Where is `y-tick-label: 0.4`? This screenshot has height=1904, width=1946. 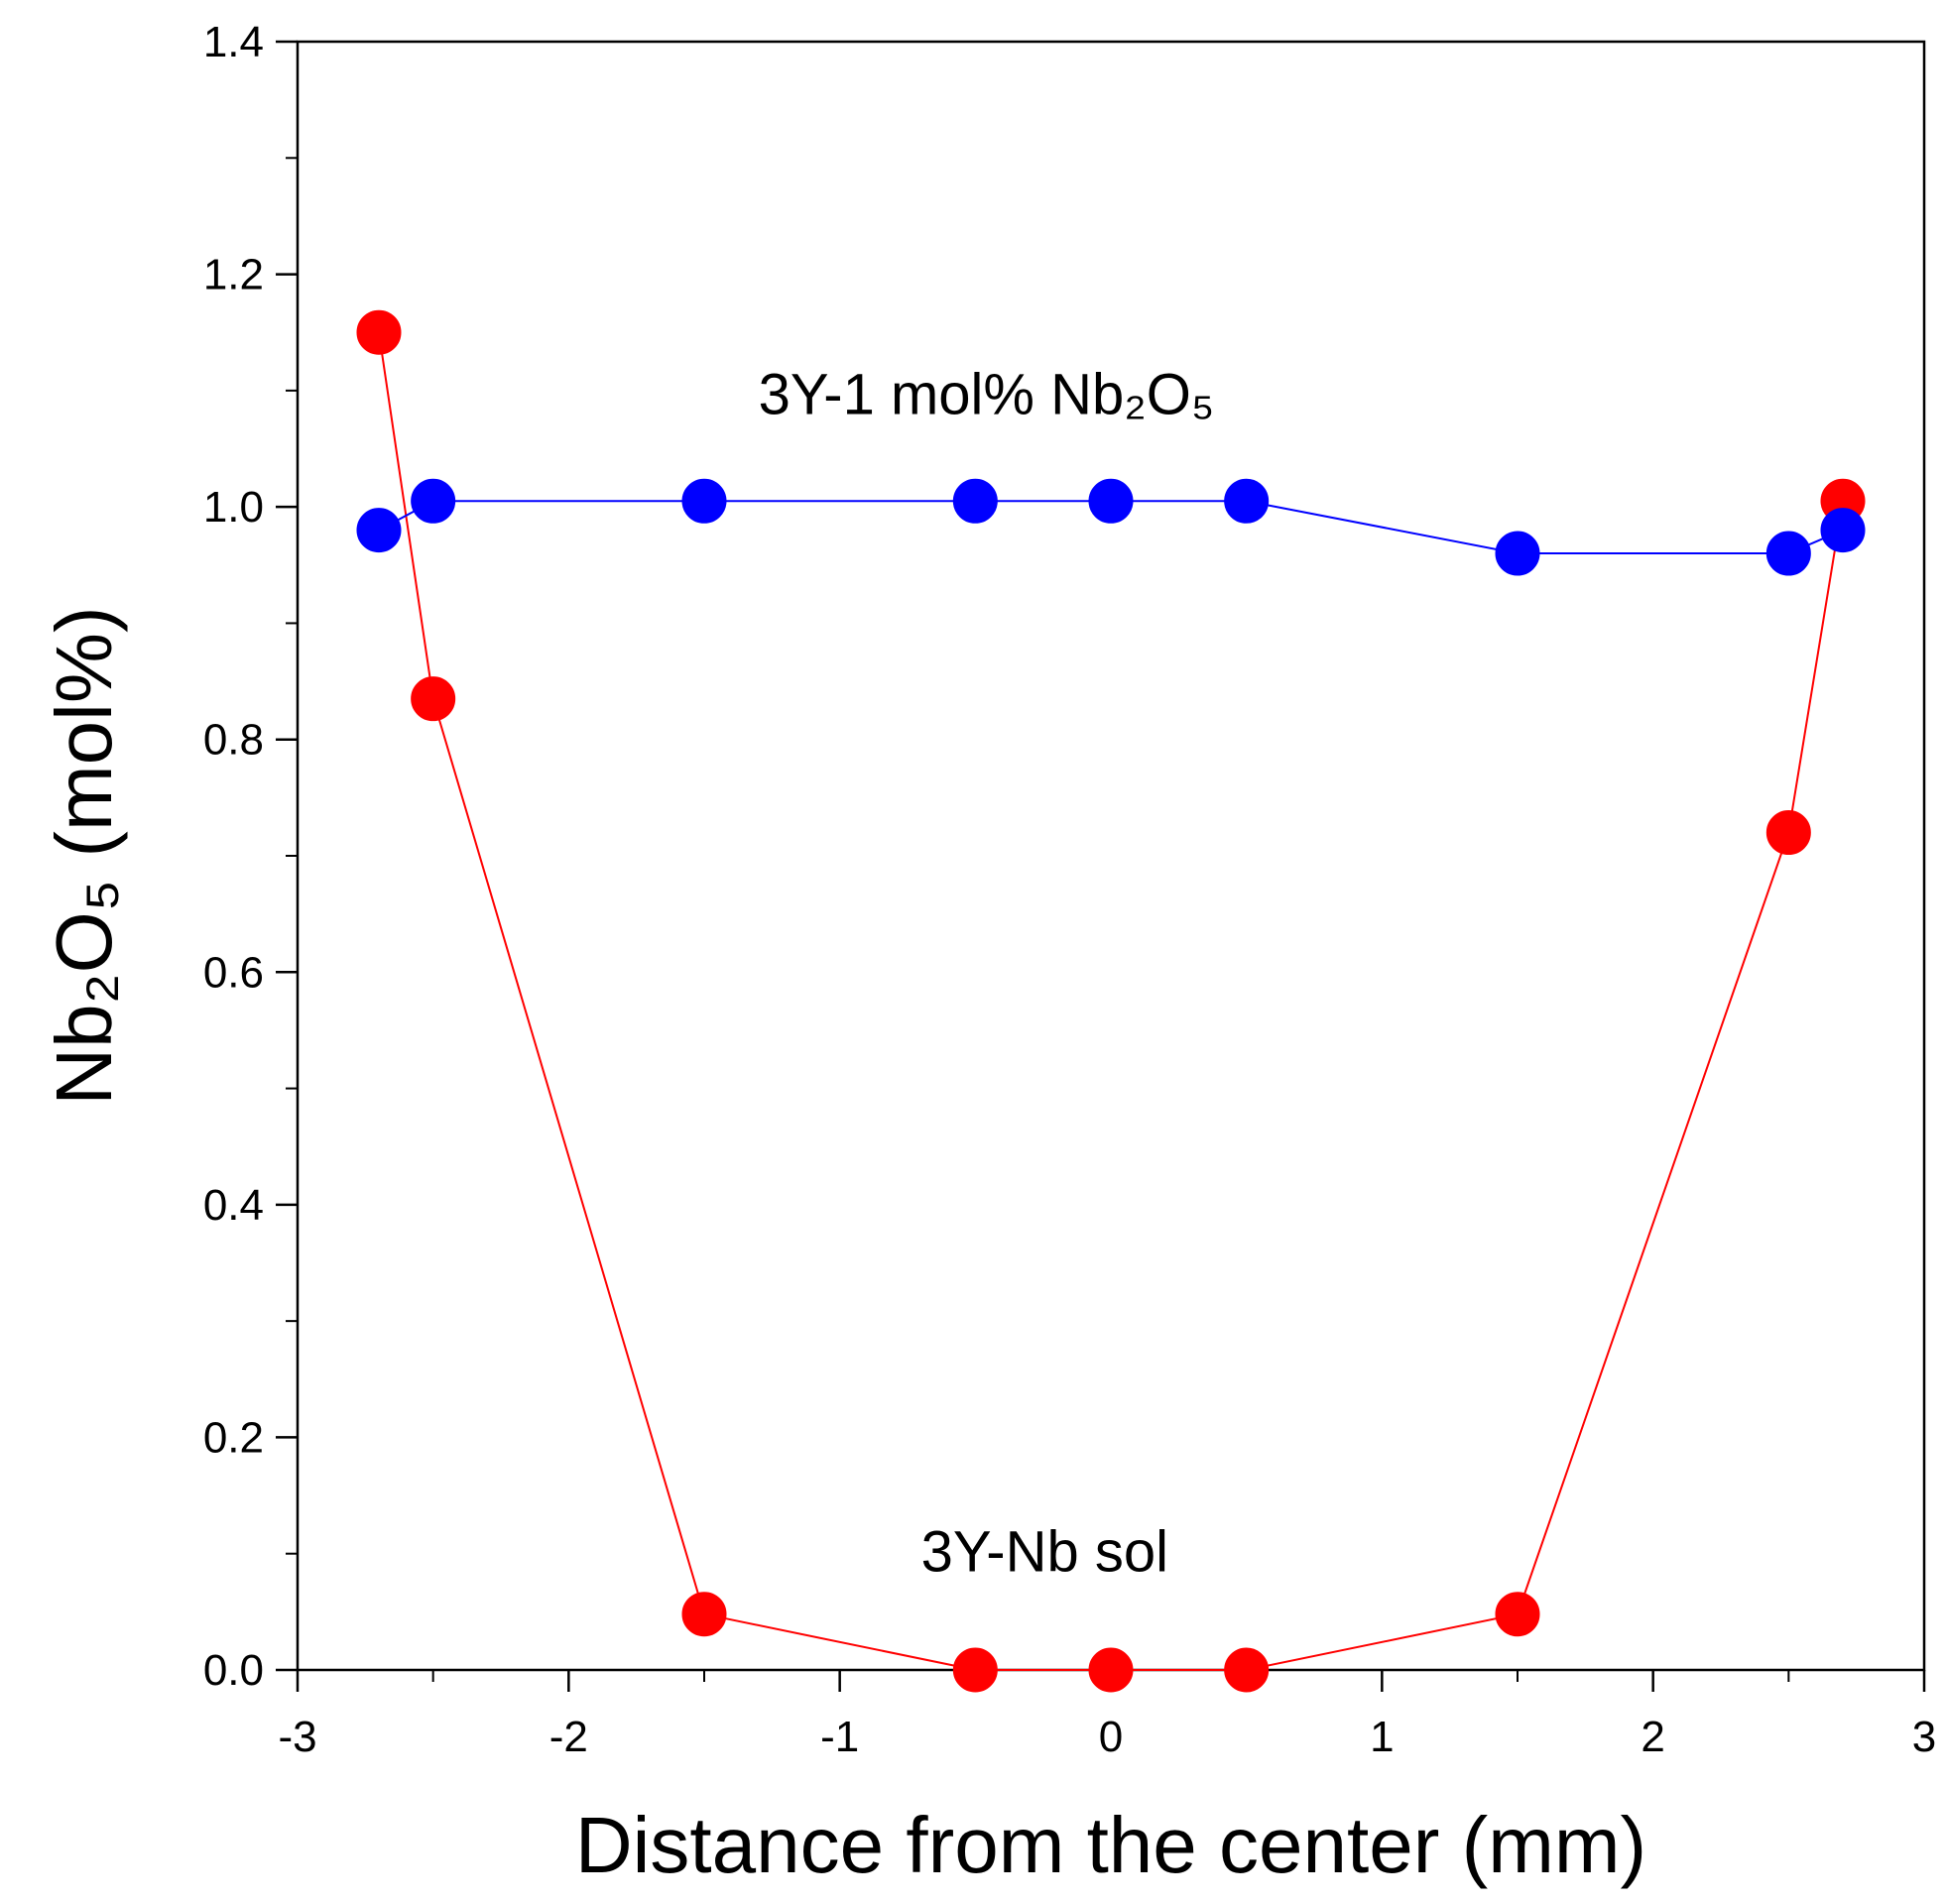 y-tick-label: 0.4 is located at coordinates (233, 1205).